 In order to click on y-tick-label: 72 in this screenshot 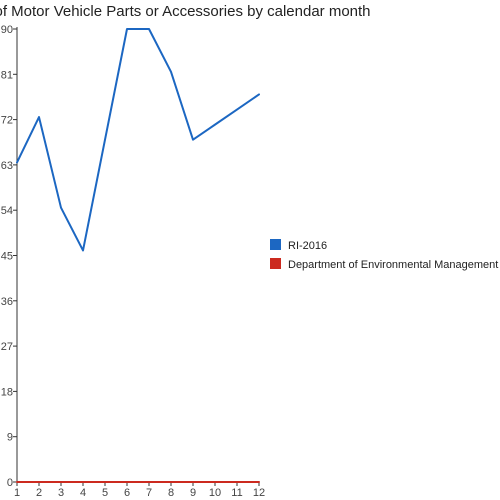, I will do `click(7, 121)`.